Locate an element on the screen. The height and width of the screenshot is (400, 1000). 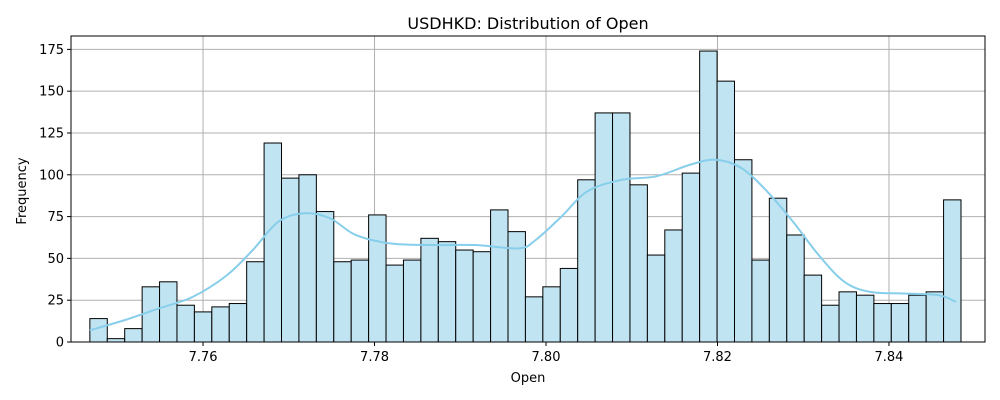
x-axis-ticks: 7.76 7.78 7.80 7.82 7.84 is located at coordinates (546, 353).